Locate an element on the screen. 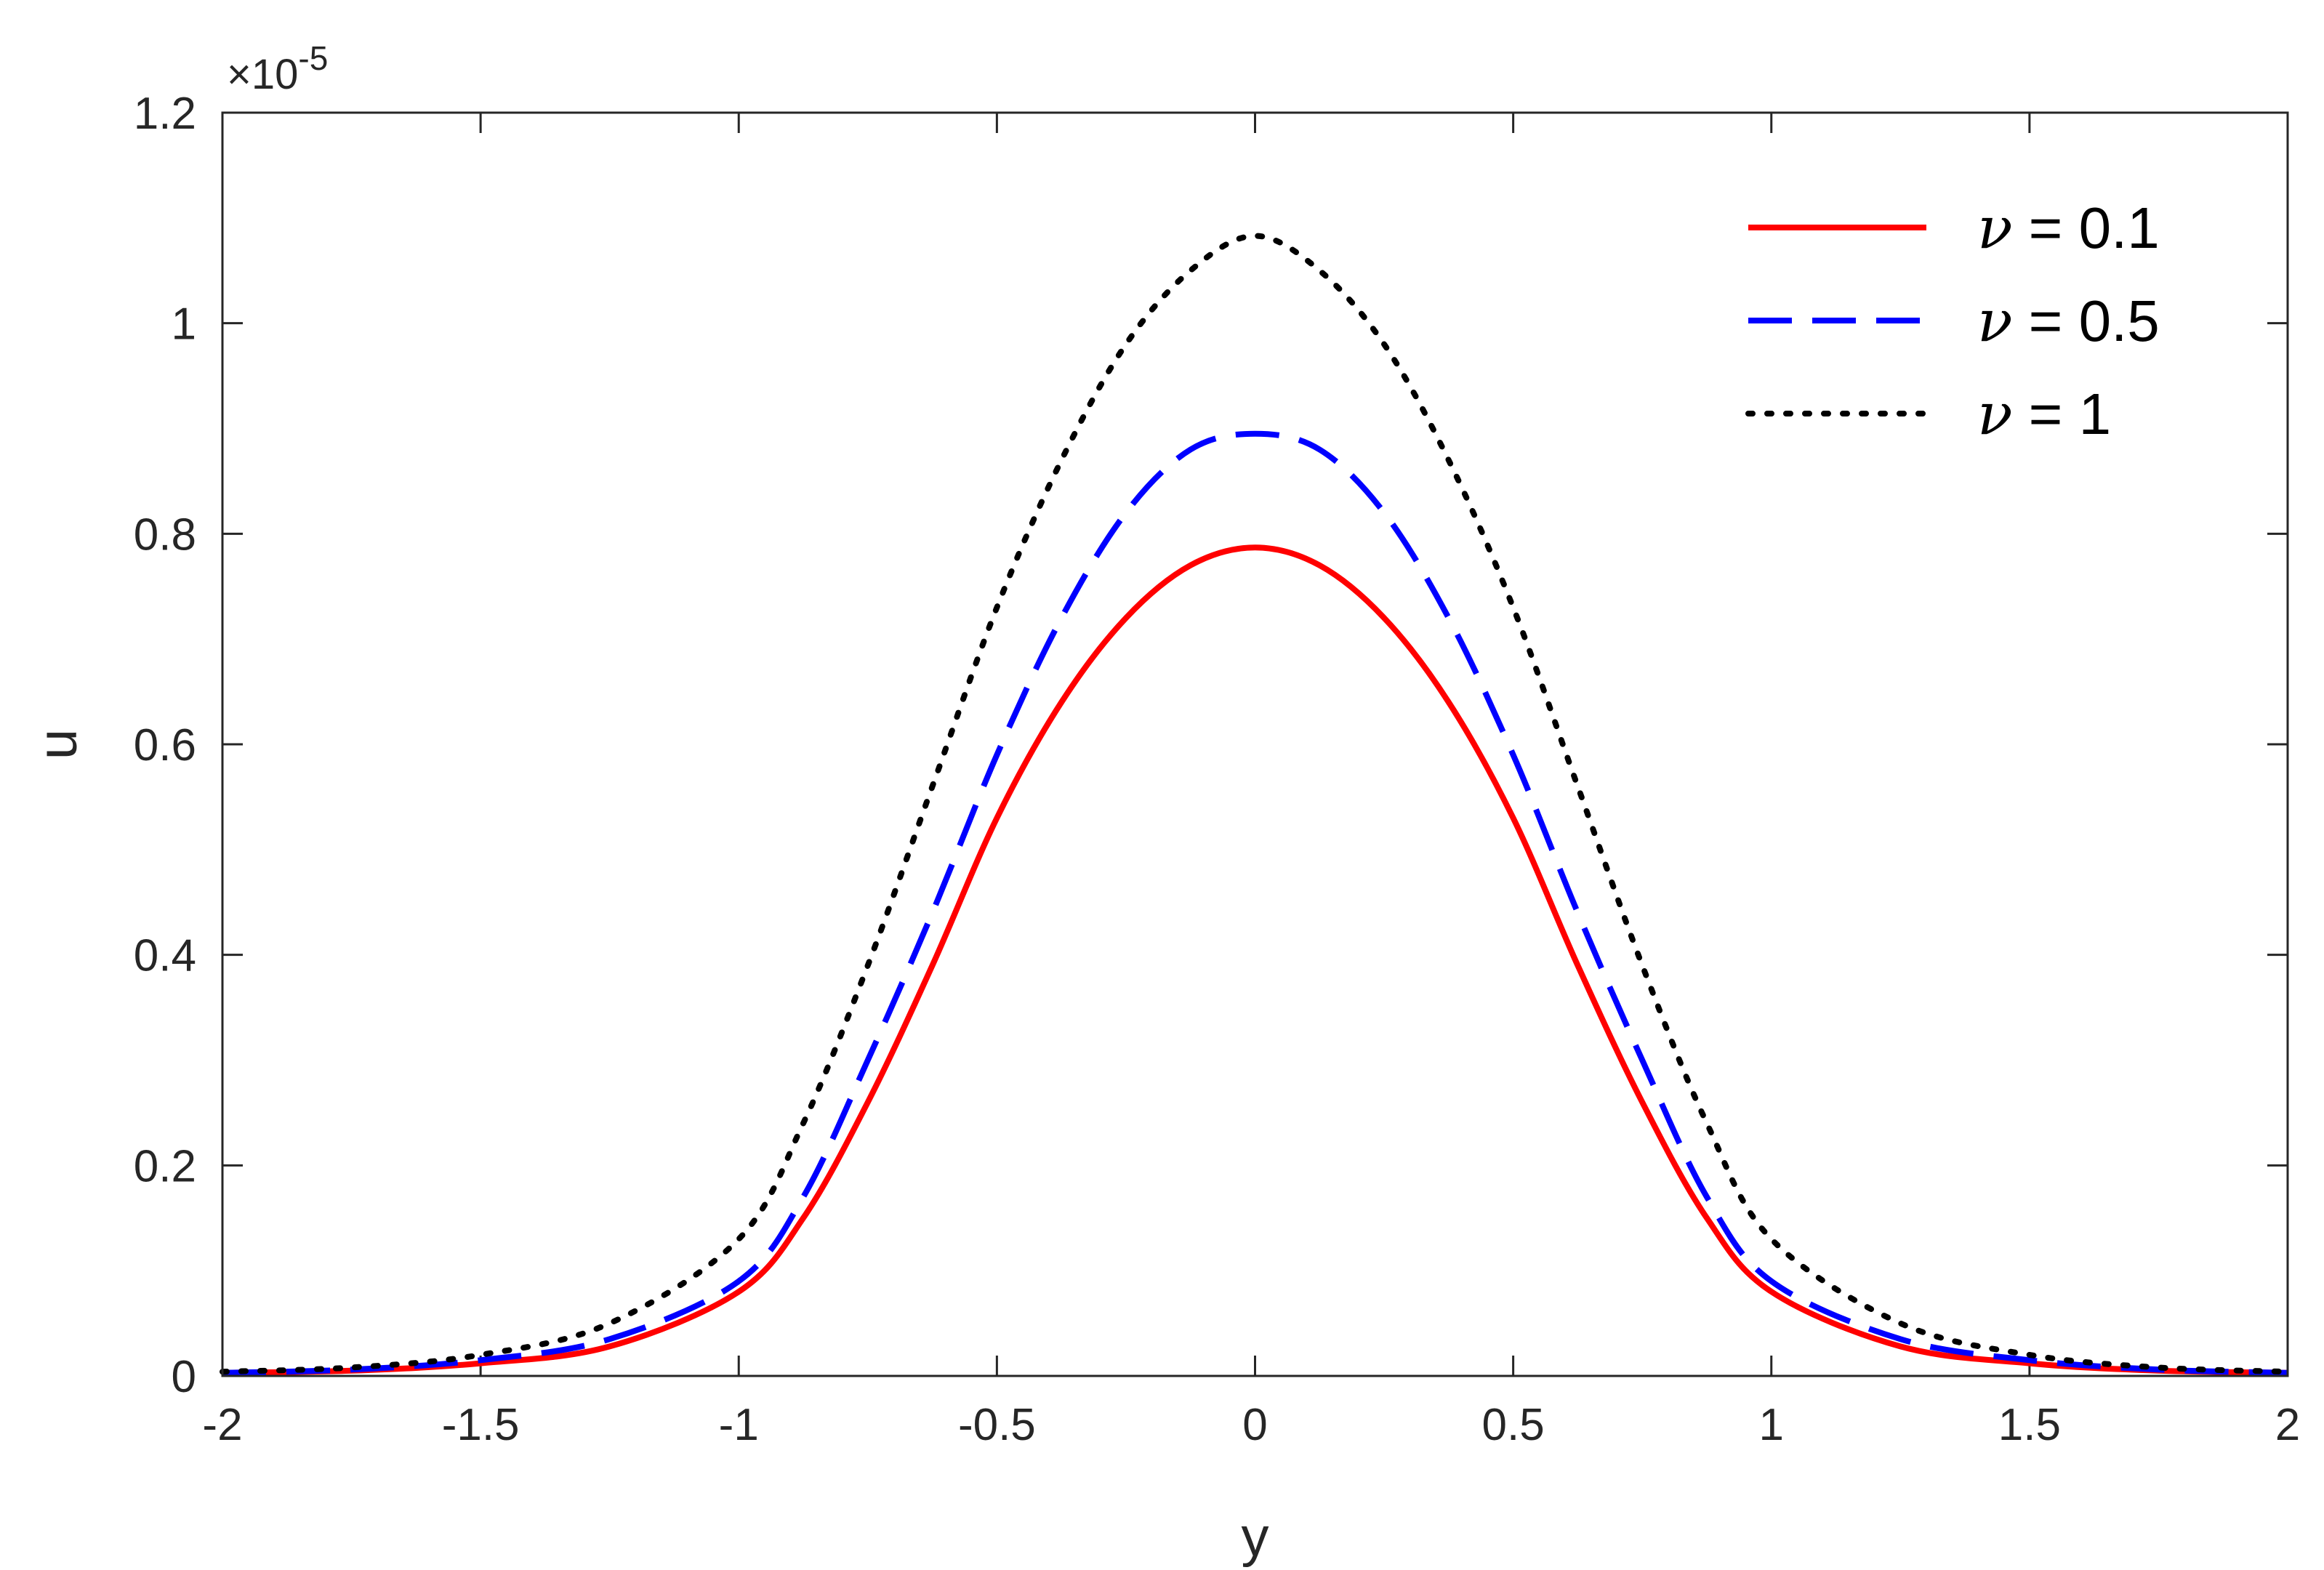 The height and width of the screenshot is (1570, 2324). y-tick-label: 0.2 is located at coordinates (165, 1166).